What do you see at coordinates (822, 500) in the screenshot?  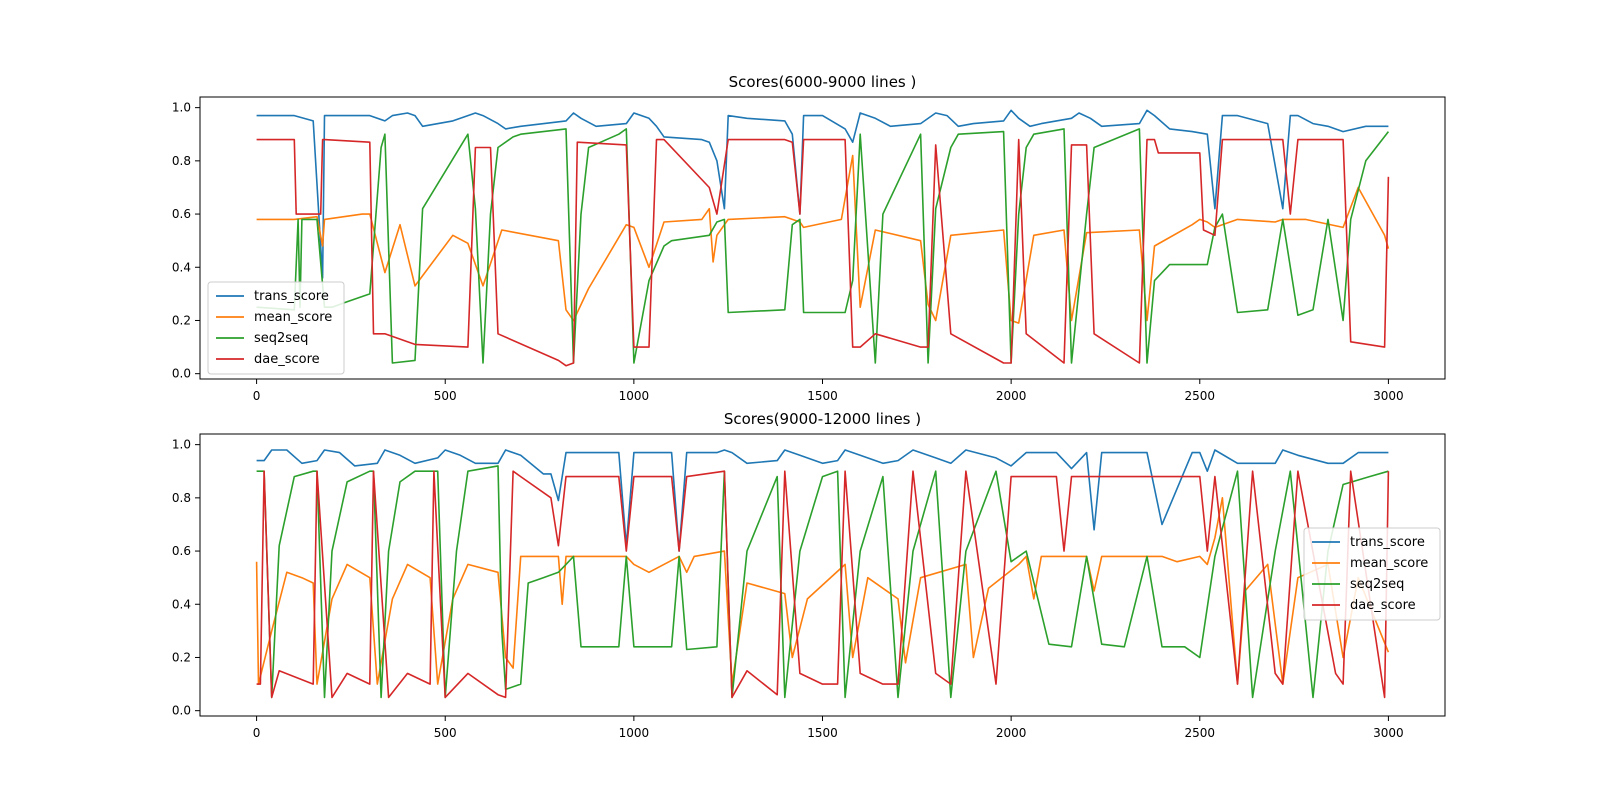 I see `series-line-trans_score` at bounding box center [822, 500].